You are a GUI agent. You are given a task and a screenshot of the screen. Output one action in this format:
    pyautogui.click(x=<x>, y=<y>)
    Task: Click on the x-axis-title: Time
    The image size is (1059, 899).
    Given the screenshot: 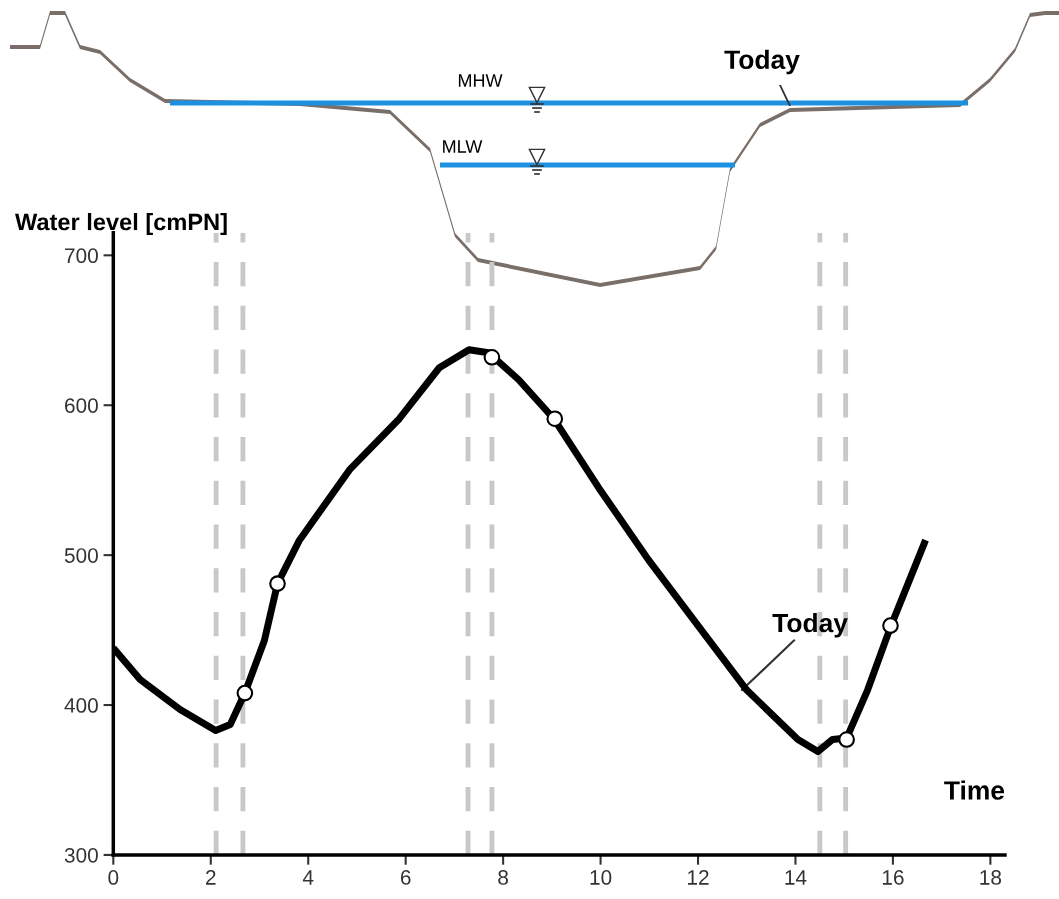 What is the action you would take?
    pyautogui.click(x=974, y=790)
    